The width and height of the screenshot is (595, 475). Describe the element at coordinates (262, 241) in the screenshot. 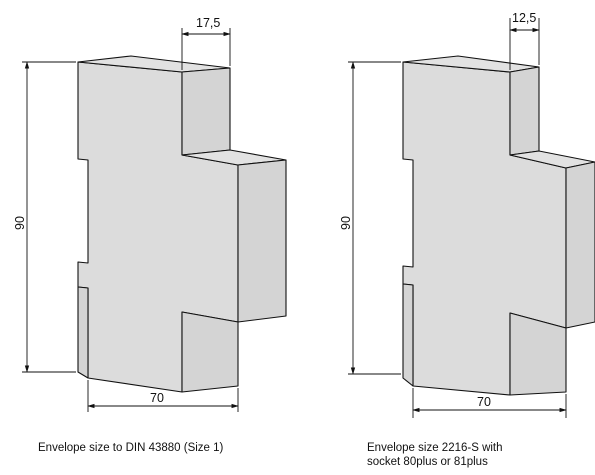

I see `left-middle-side` at that location.